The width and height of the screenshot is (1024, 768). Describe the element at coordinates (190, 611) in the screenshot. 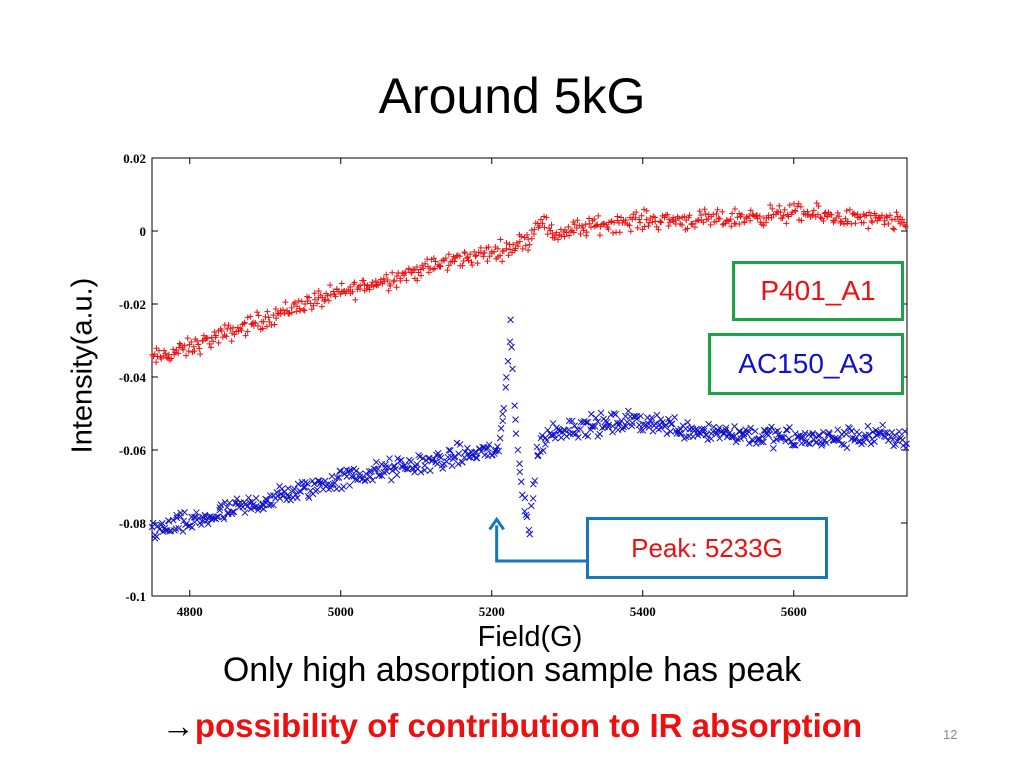

I see `x-tick-label: 4800` at that location.